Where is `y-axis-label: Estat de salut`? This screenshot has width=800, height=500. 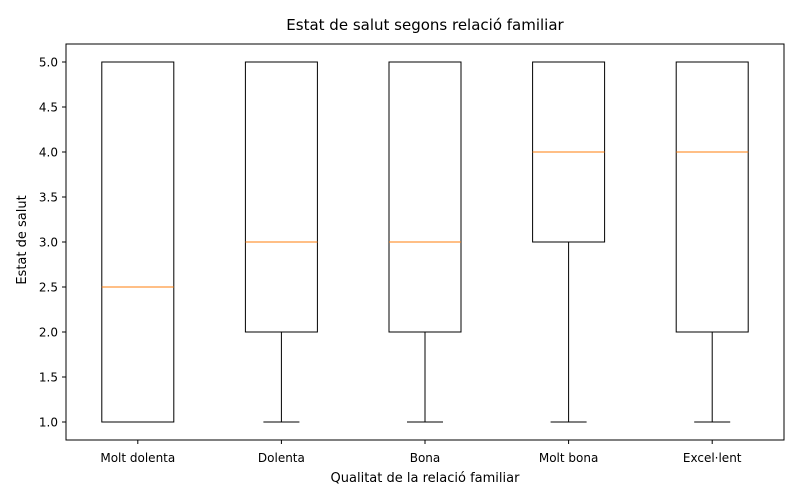
y-axis-label: Estat de salut is located at coordinates (22, 239).